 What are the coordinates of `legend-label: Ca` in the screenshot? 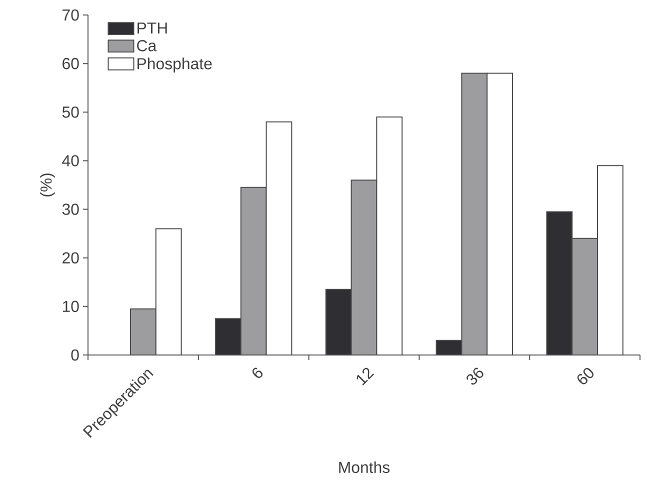 It's located at (147, 46).